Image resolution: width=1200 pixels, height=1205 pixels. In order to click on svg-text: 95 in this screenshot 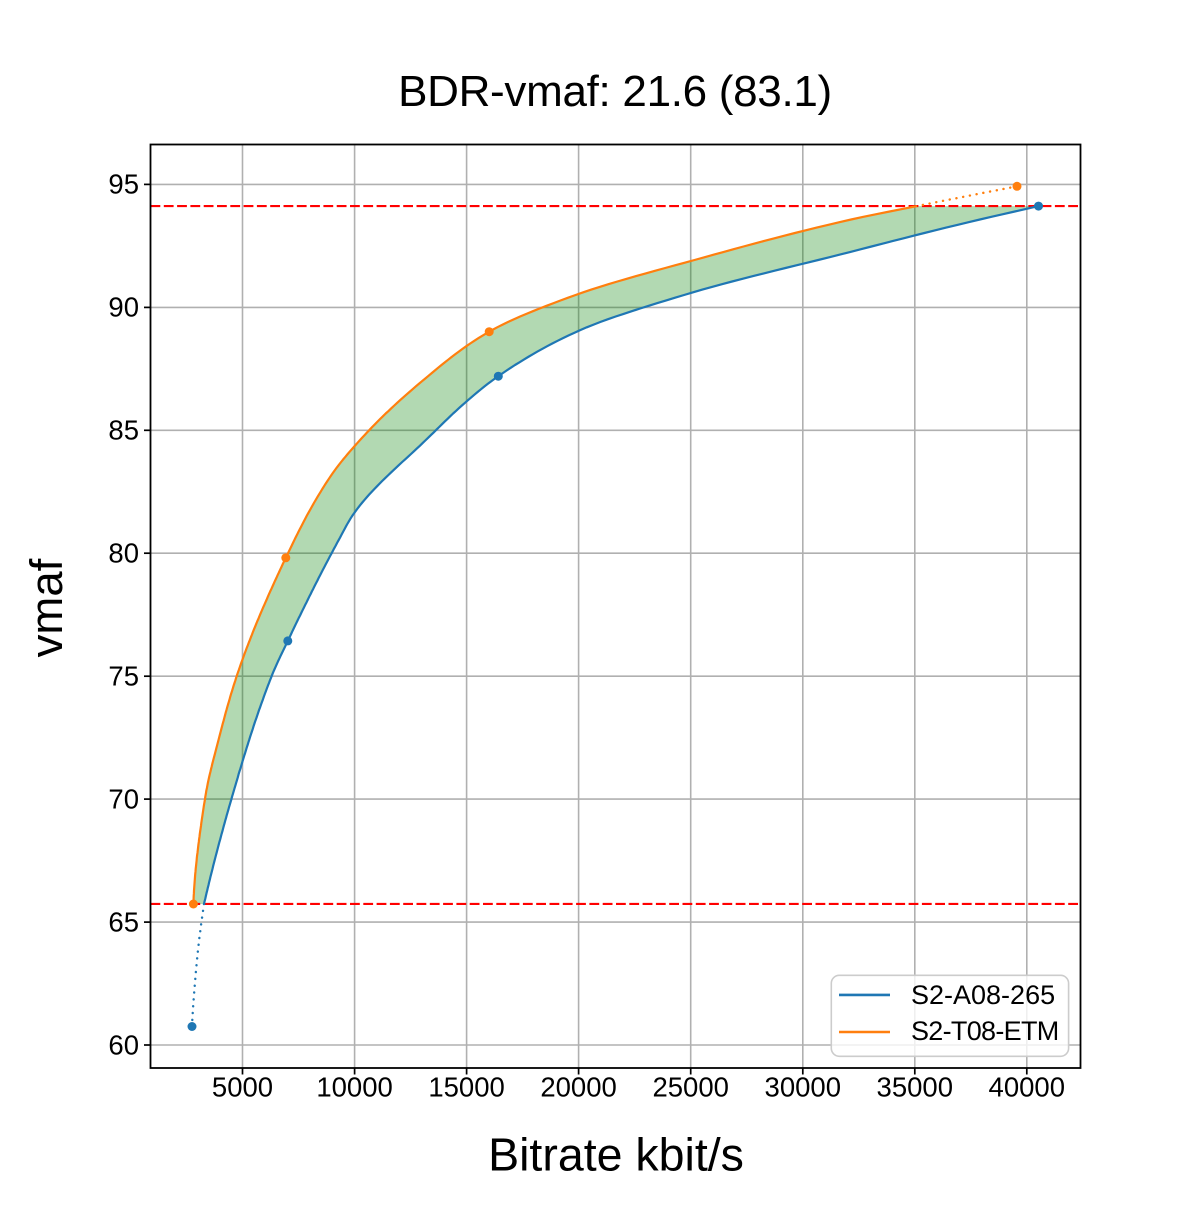, I will do `click(123, 184)`.